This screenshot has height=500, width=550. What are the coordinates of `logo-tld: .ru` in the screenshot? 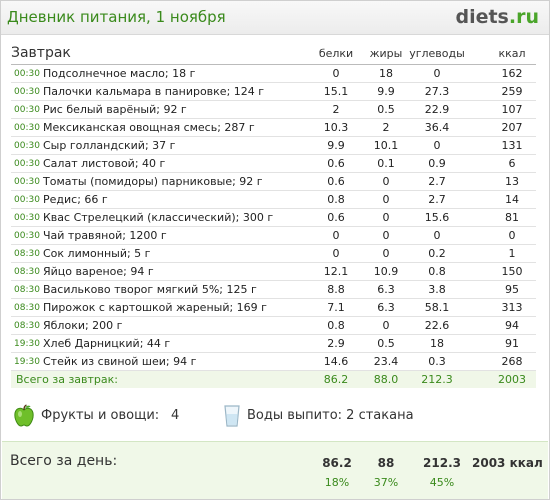 It's located at (523, 17).